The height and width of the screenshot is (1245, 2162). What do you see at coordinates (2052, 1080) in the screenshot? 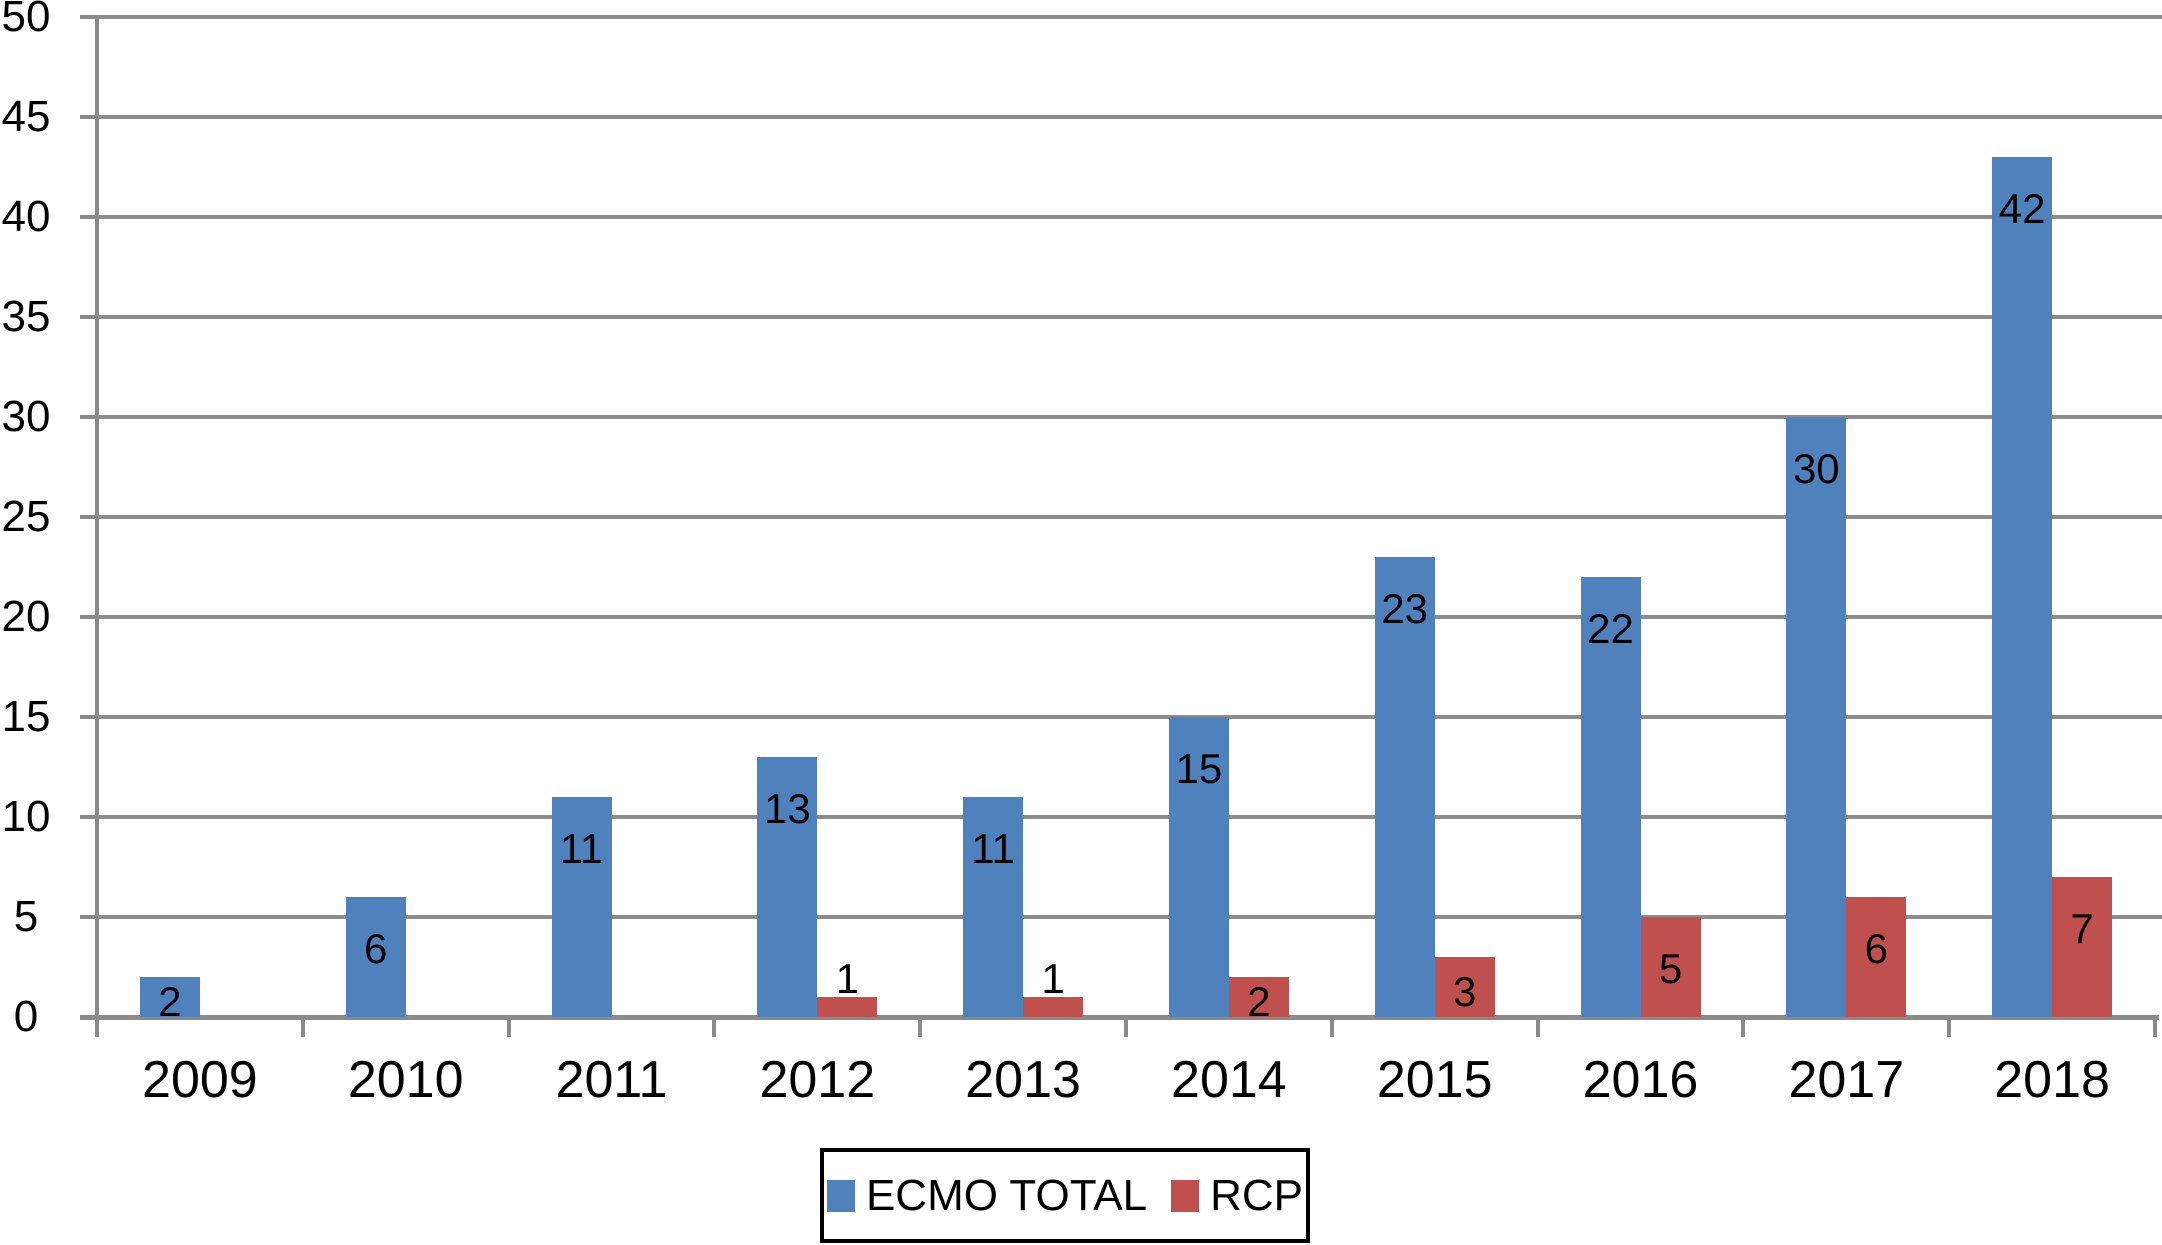
I see `x-axis-category-label: 2018` at bounding box center [2052, 1080].